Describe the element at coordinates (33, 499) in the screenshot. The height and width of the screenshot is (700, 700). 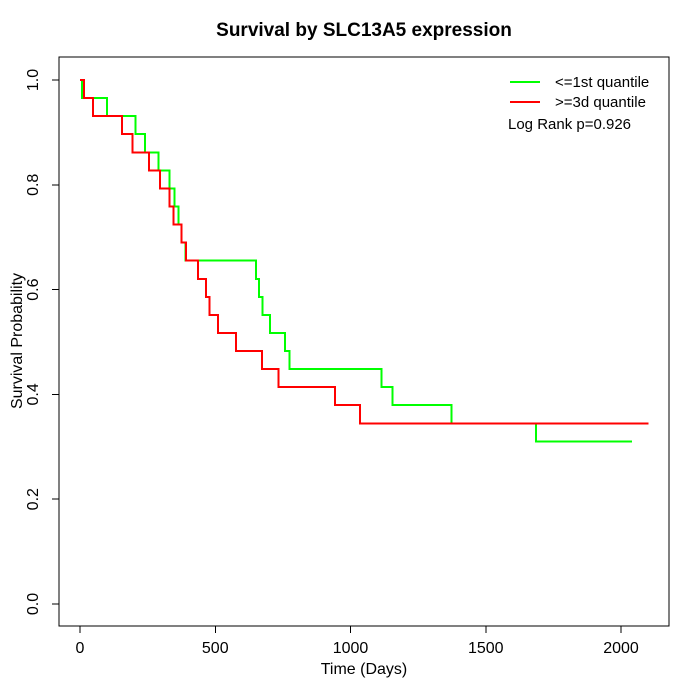
I see `y-tick-label: 0.2` at that location.